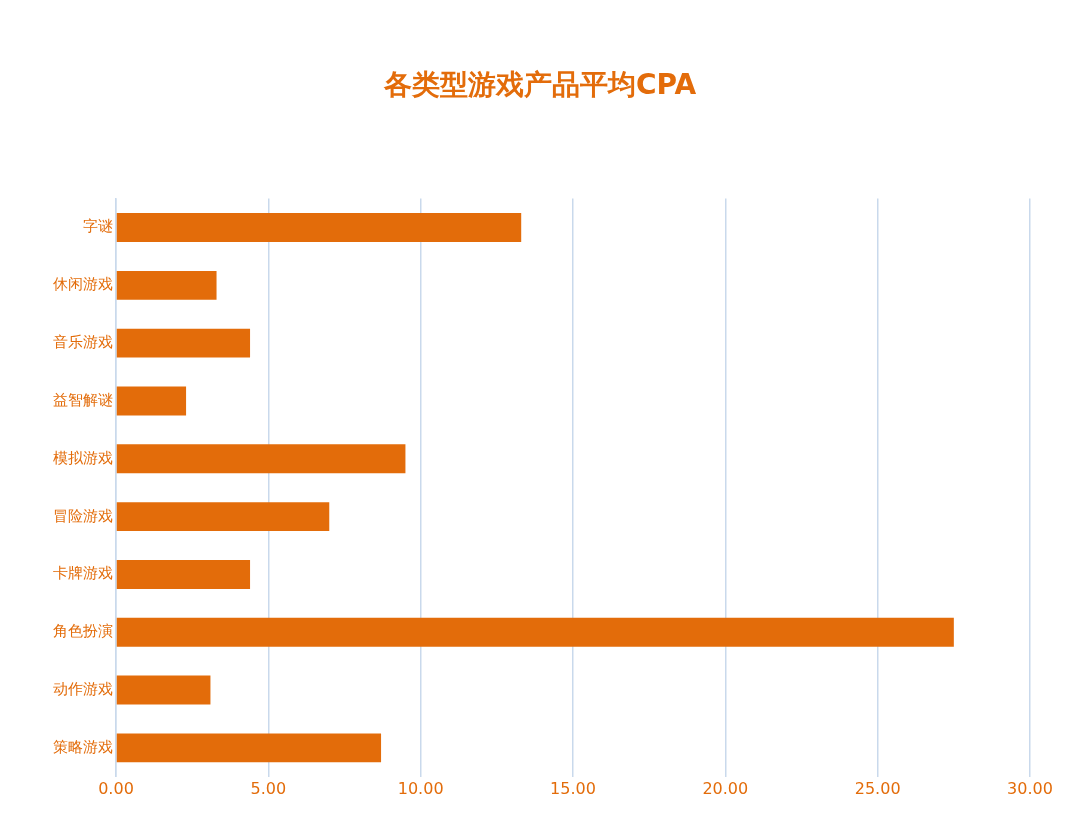  What do you see at coordinates (573, 788) in the screenshot?
I see `x-tick-label: 15.00` at bounding box center [573, 788].